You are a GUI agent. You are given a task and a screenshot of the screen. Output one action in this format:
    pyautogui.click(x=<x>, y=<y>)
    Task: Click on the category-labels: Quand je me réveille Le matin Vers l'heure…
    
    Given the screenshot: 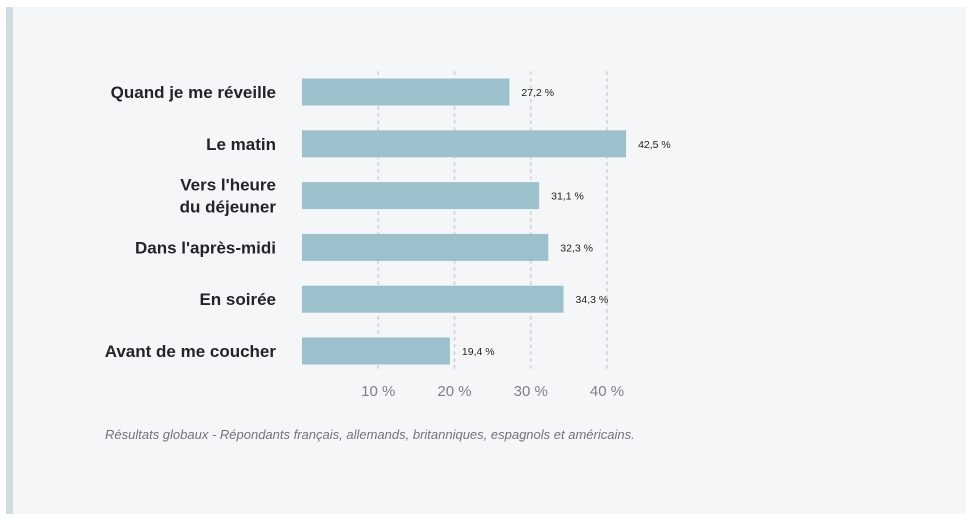 What is the action you would take?
    pyautogui.click(x=191, y=222)
    